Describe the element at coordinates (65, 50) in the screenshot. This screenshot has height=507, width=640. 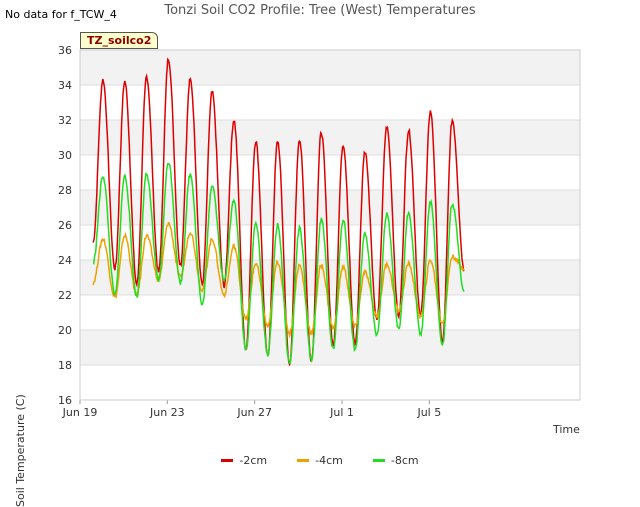
I see `y-tick-label: 36` at that location.